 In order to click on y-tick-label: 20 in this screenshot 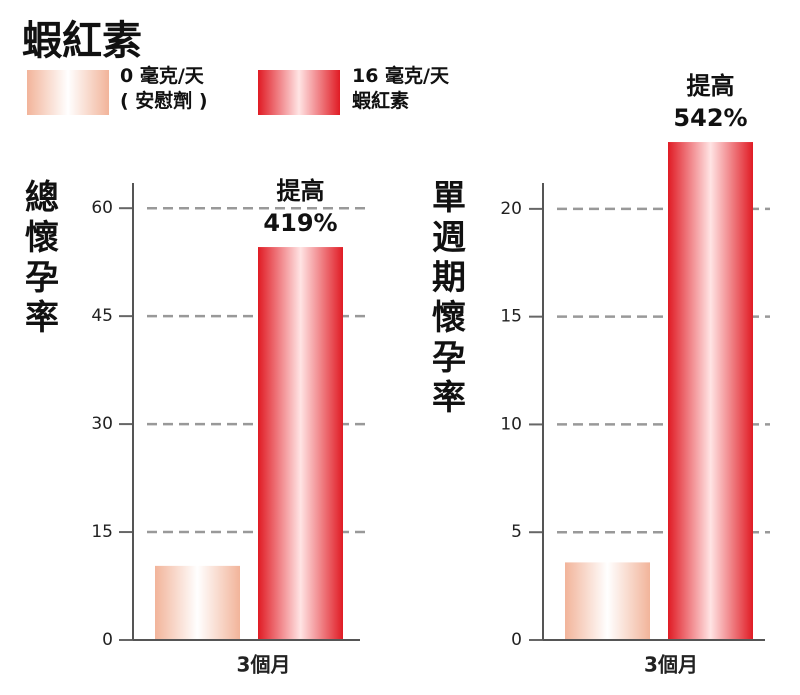, I will do `click(511, 209)`.